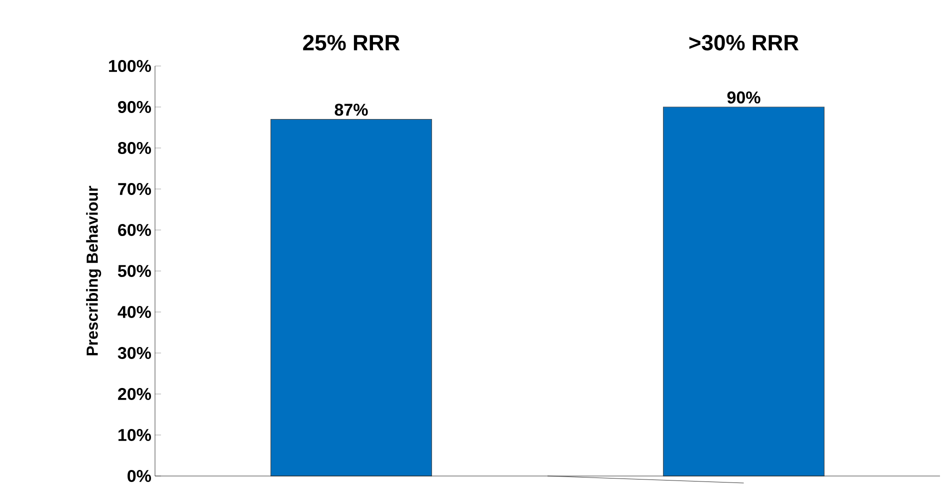  What do you see at coordinates (140, 476) in the screenshot?
I see `y-tick-label: 0%` at bounding box center [140, 476].